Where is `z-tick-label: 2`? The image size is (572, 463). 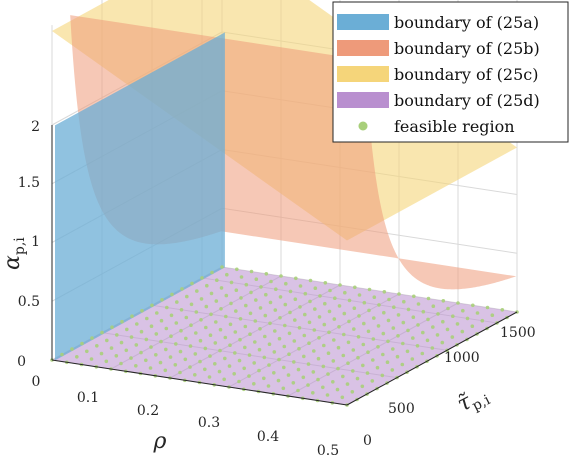 z-tick-label: 2 is located at coordinates (35, 127).